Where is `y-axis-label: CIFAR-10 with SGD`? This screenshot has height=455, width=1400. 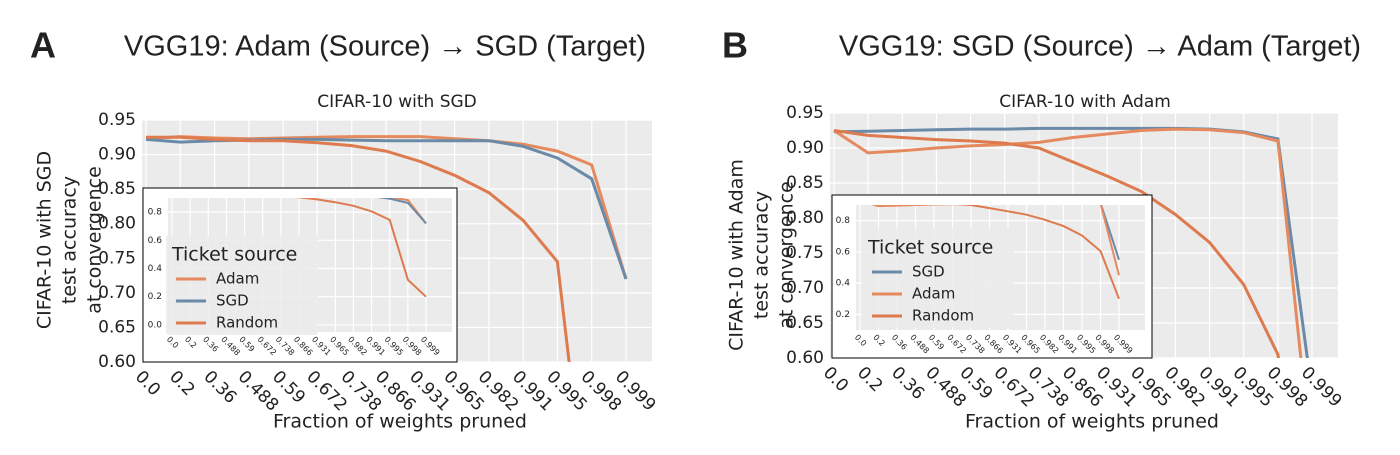
y-axis-label: CIFAR-10 with SGD is located at coordinates (45, 240).